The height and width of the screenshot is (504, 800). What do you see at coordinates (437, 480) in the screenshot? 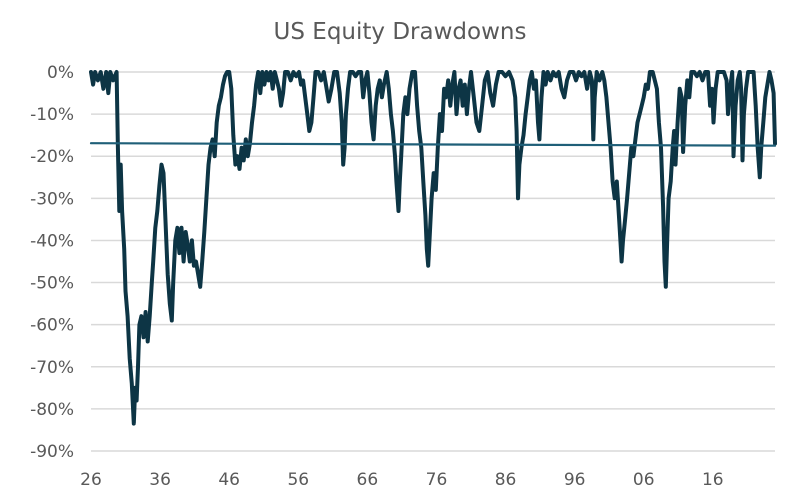
I see `x-tick-label: 76` at bounding box center [437, 480].